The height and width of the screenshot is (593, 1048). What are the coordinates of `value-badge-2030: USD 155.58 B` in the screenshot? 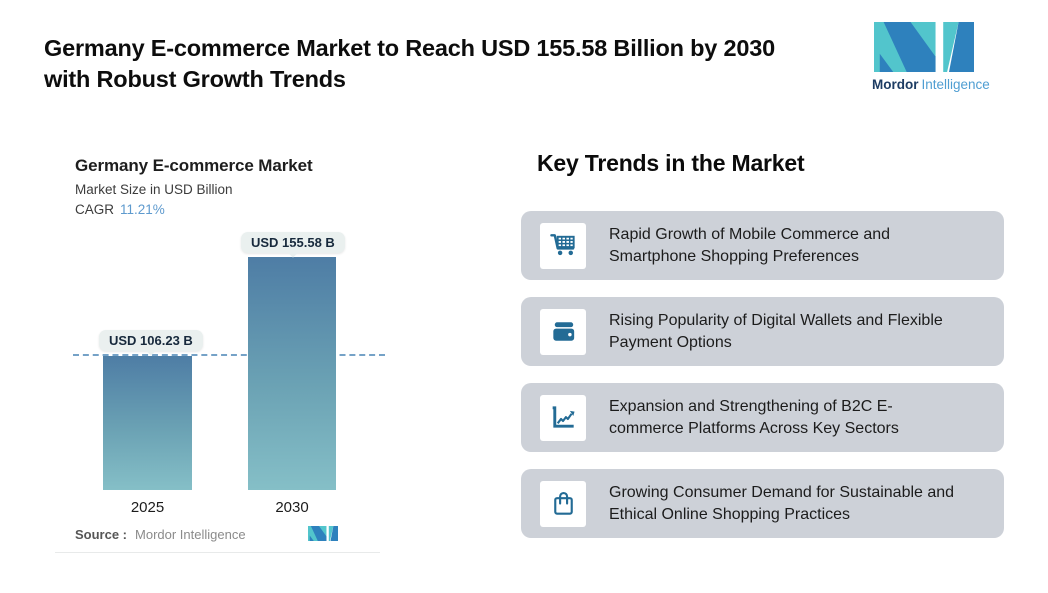 It's located at (293, 245).